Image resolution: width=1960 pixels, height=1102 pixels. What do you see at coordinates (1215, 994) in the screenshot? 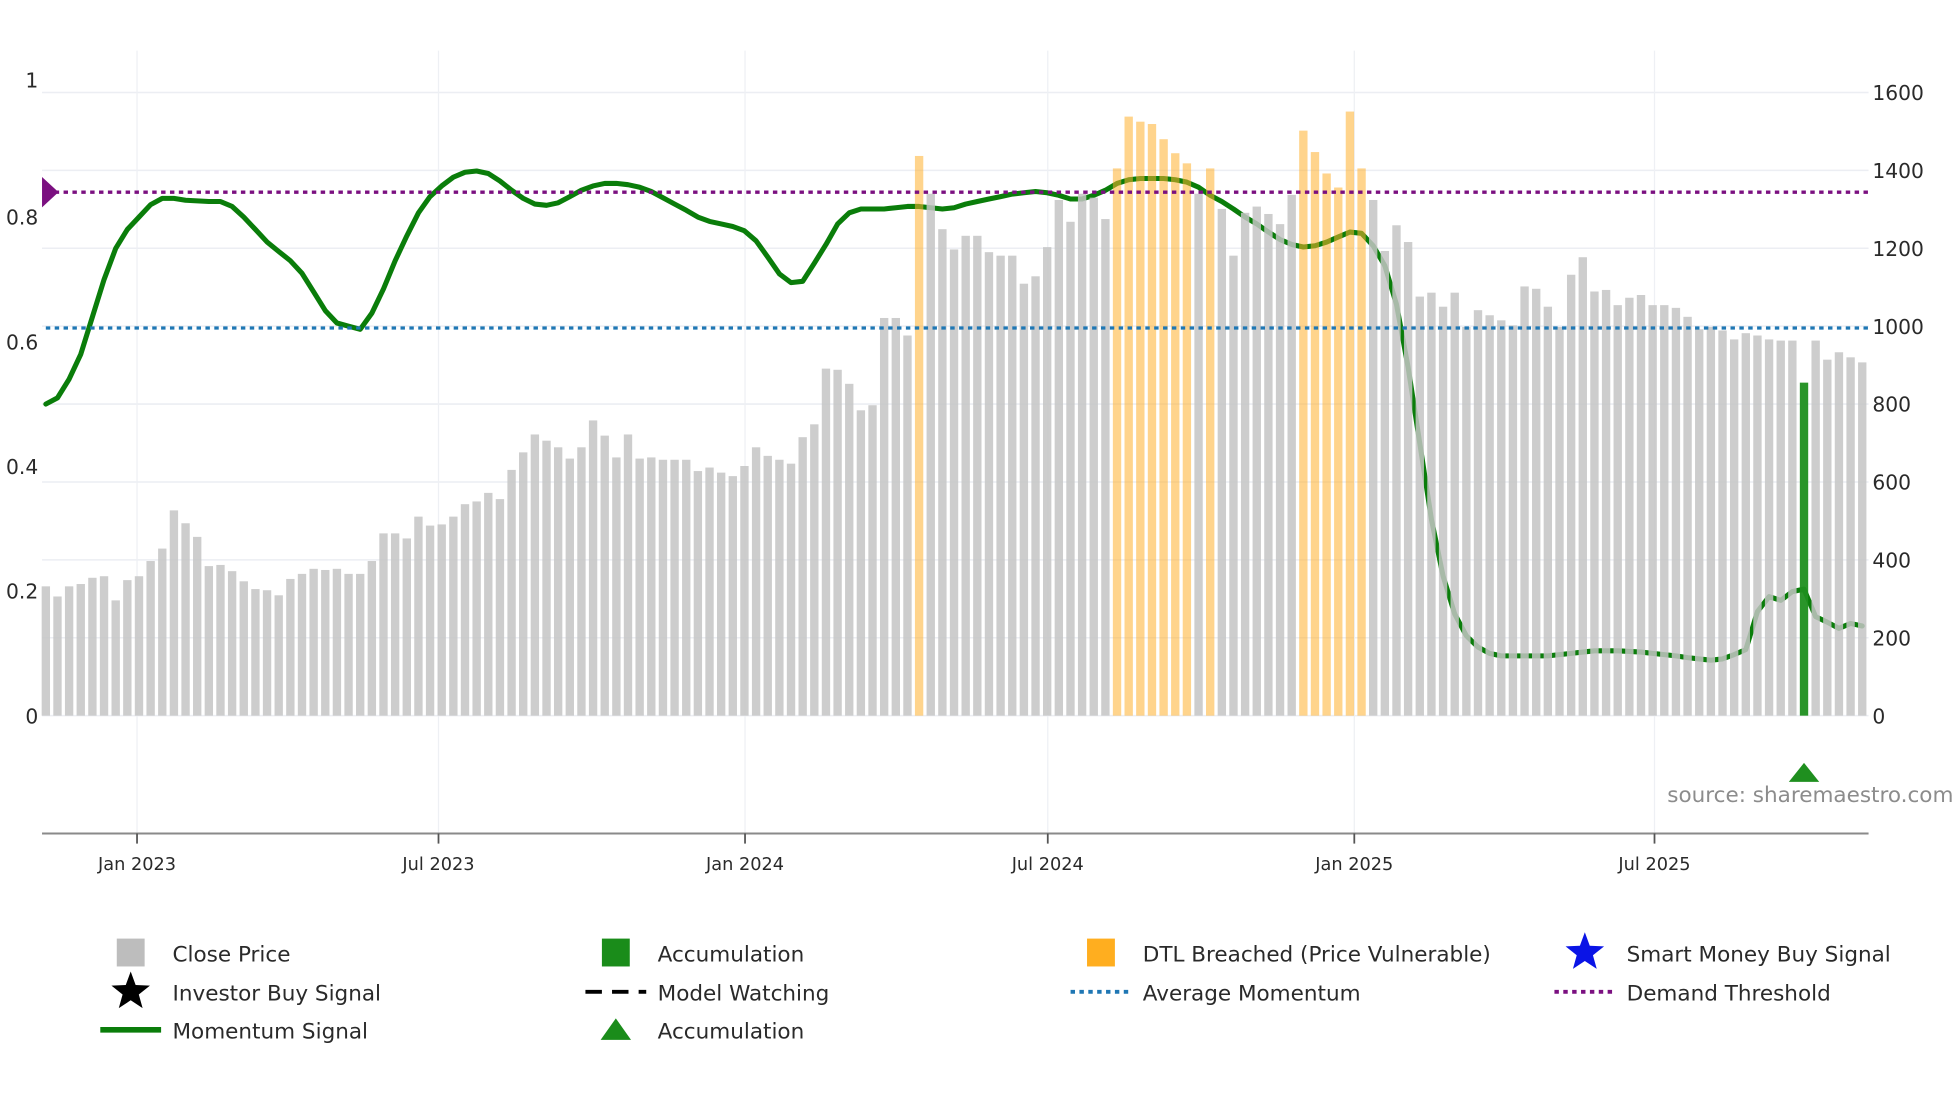
I see `legend-item: Average Momentum` at bounding box center [1215, 994].